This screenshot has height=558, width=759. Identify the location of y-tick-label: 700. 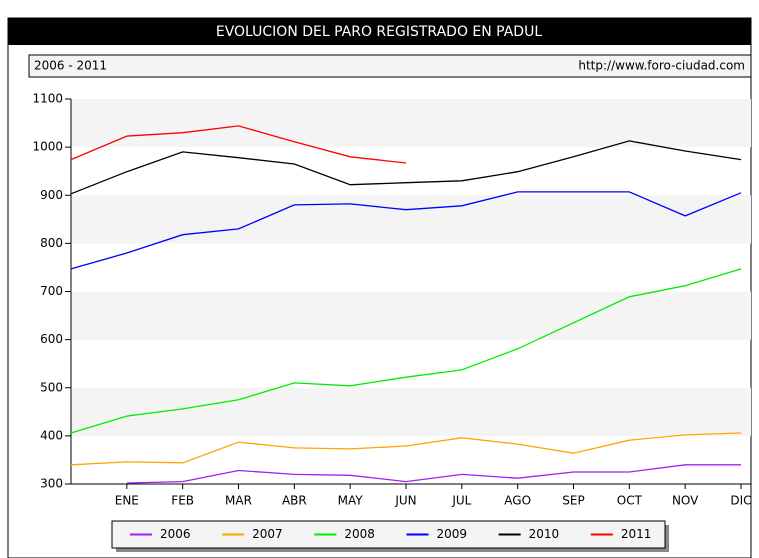
(51, 291).